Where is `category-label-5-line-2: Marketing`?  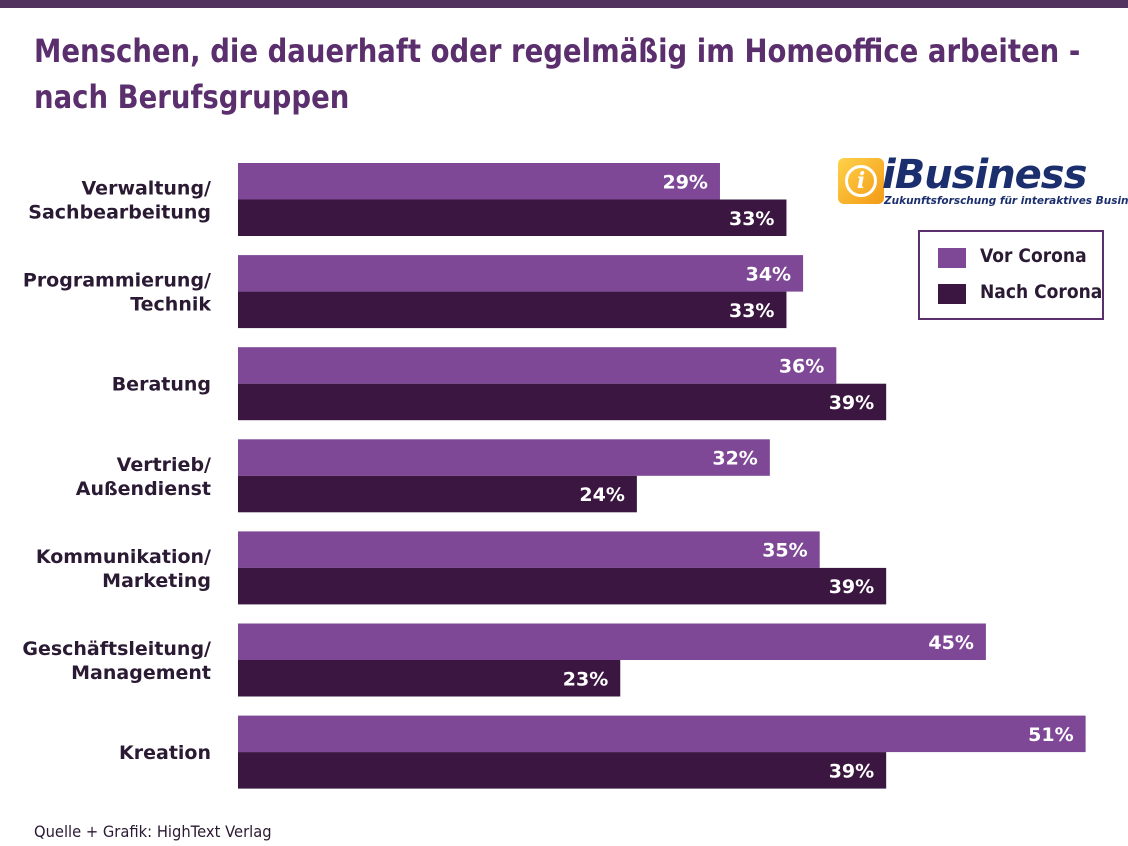 category-label-5-line-2: Marketing is located at coordinates (156, 581).